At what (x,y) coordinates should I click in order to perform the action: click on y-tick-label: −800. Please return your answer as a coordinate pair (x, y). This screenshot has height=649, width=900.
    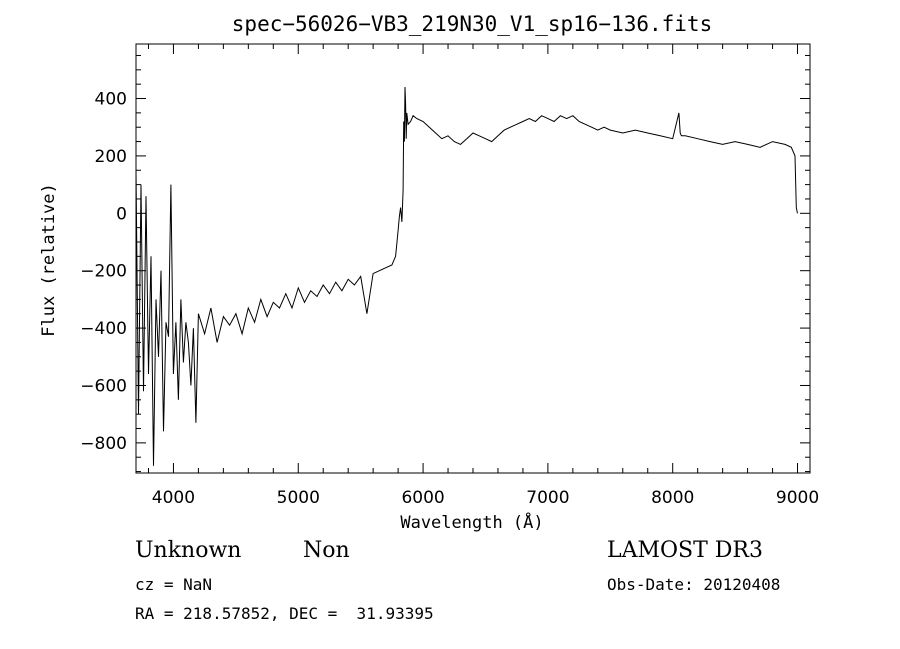
    Looking at the image, I should click on (103, 444).